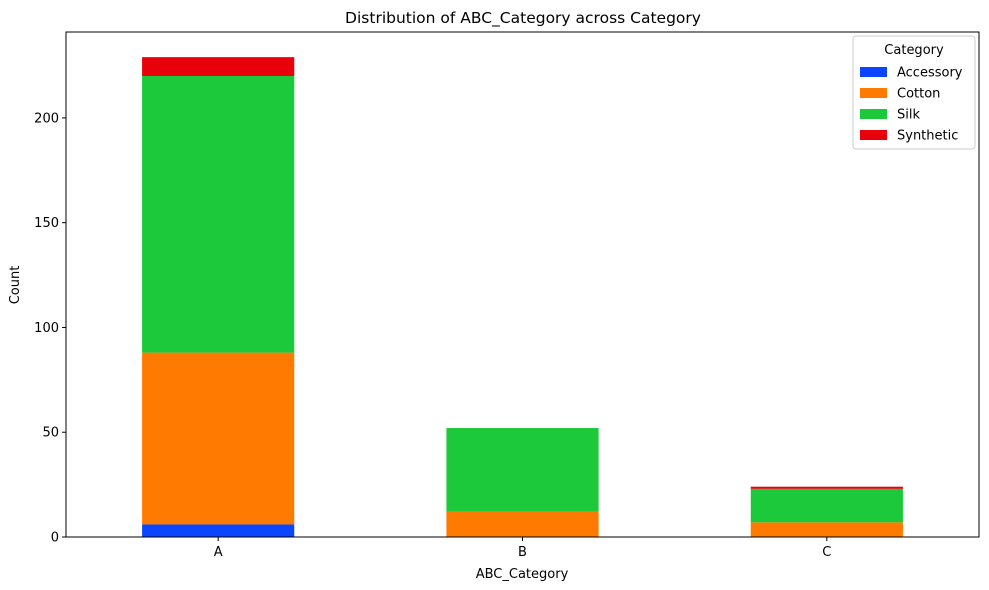 This screenshot has height=590, width=989. What do you see at coordinates (918, 94) in the screenshot?
I see `legend-label-cotton: Cotton` at bounding box center [918, 94].